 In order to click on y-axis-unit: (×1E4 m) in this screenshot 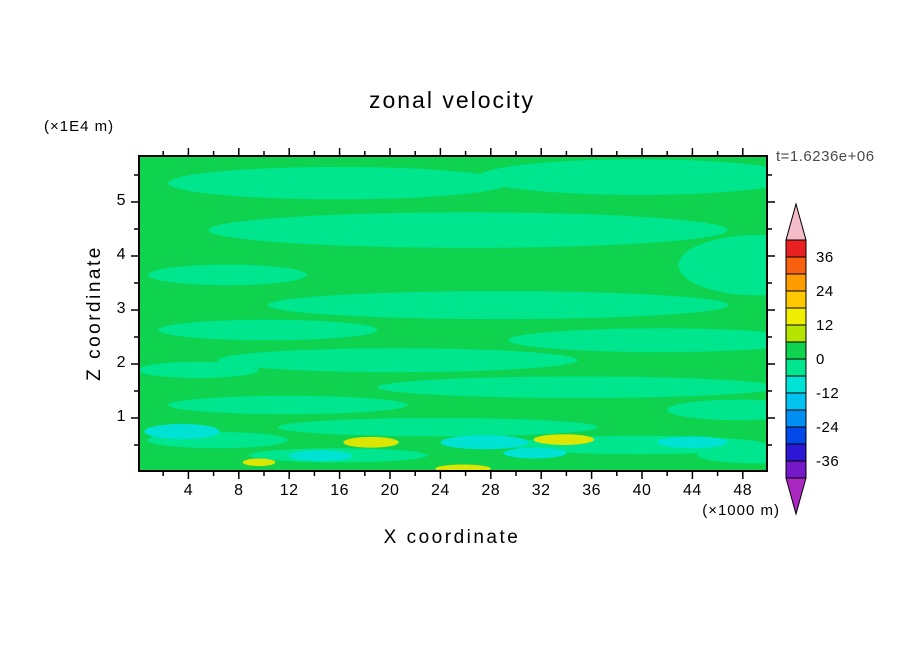, I will do `click(79, 126)`.